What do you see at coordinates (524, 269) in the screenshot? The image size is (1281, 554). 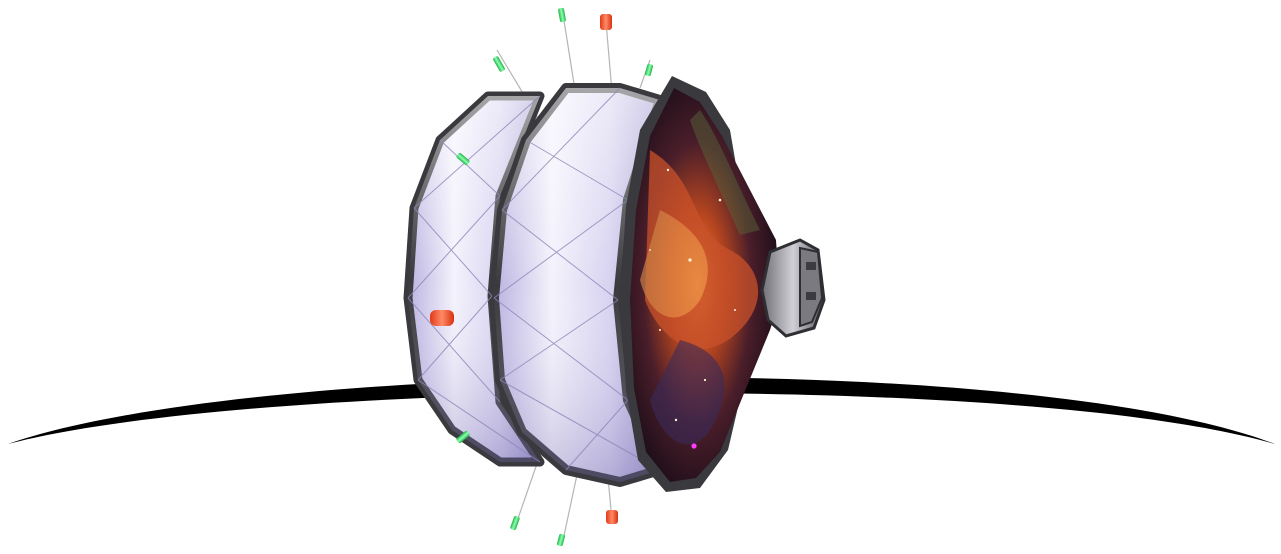 I see `red-markers` at bounding box center [524, 269].